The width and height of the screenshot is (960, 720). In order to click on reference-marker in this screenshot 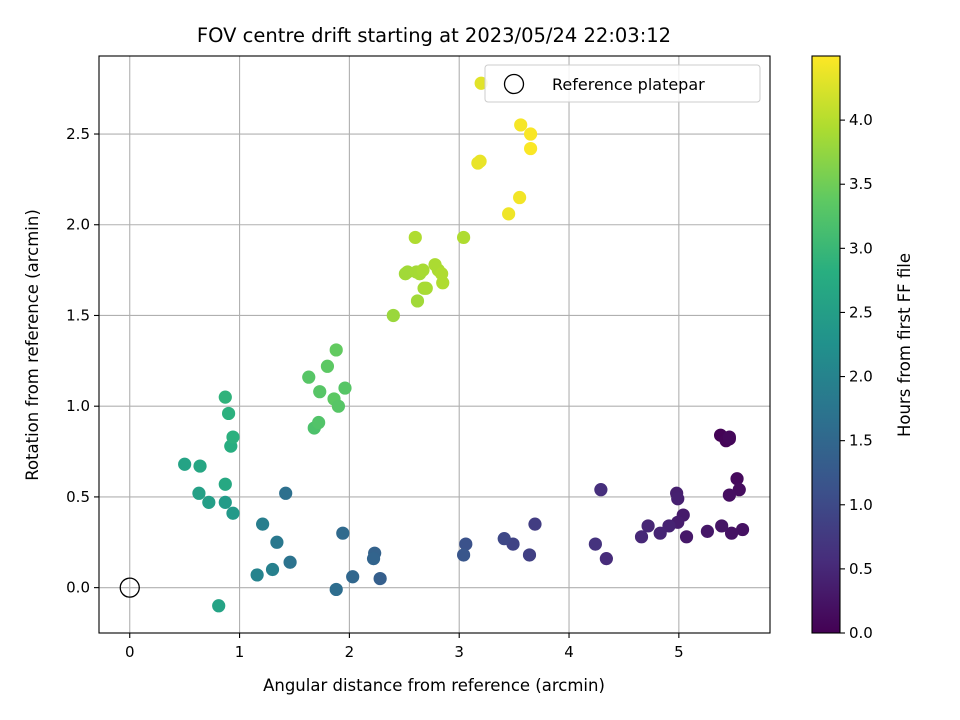, I will do `click(129, 587)`.